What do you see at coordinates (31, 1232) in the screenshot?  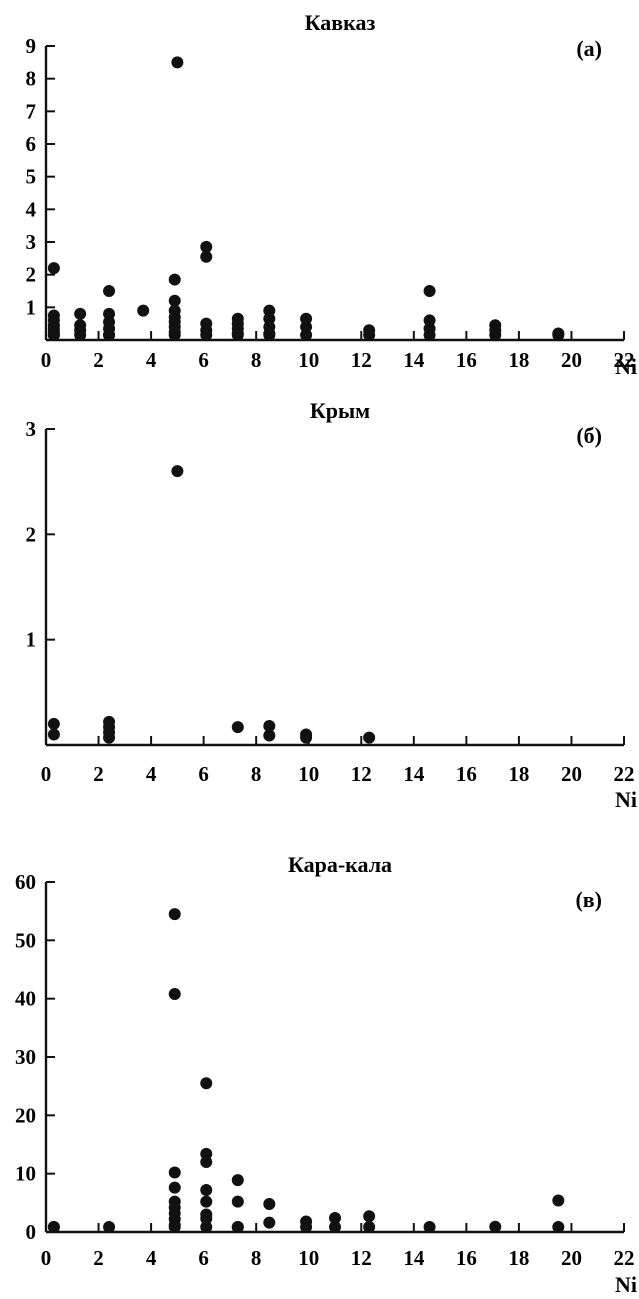 I see `y-tick-label: 0` at bounding box center [31, 1232].